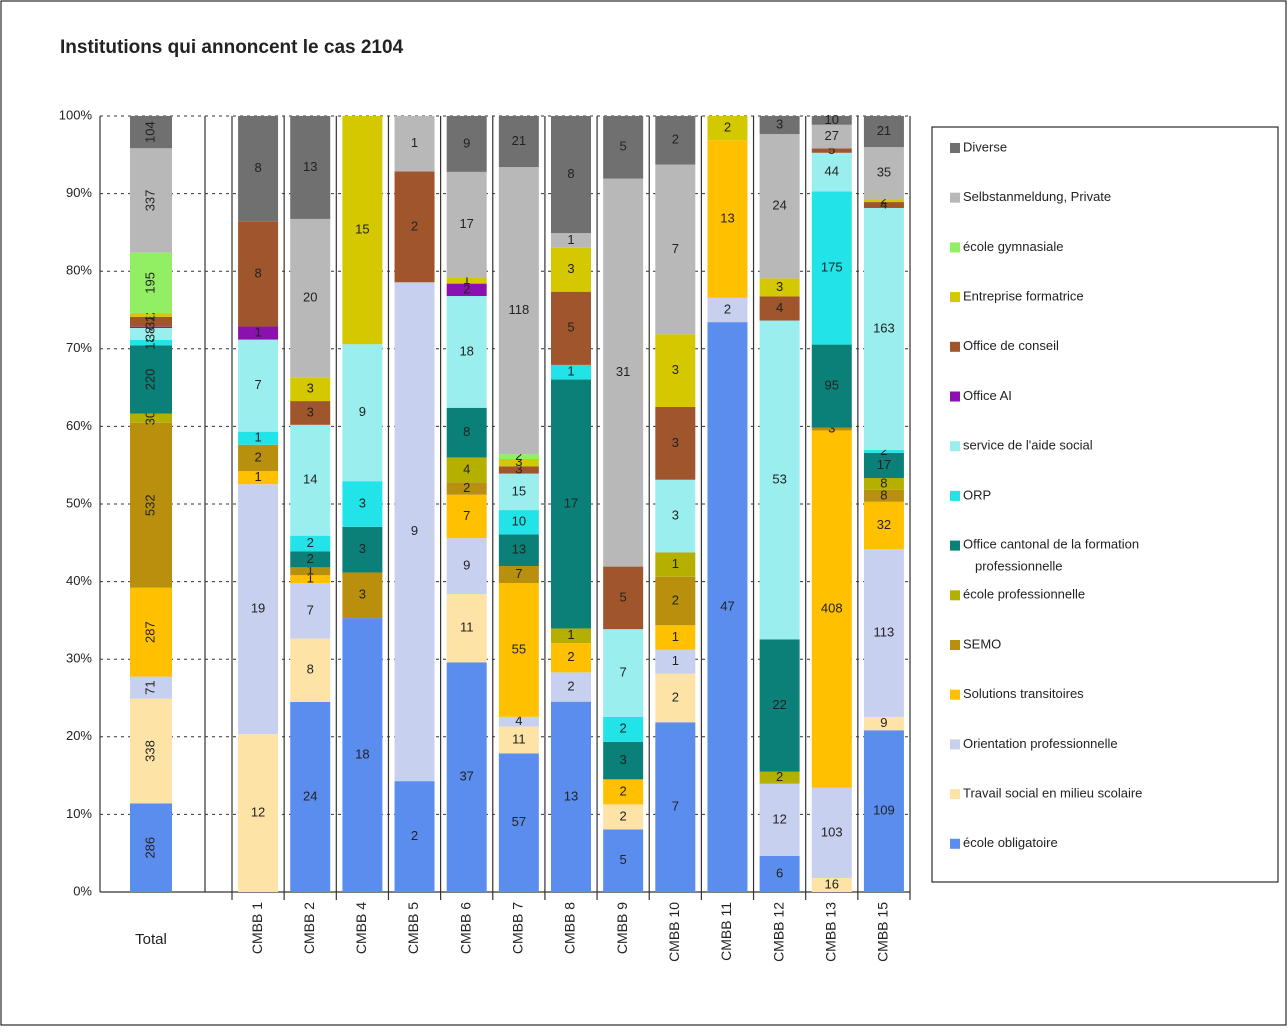 Image resolution: width=1288 pixels, height=1032 pixels. I want to click on y-tick-label: 60%, so click(79, 425).